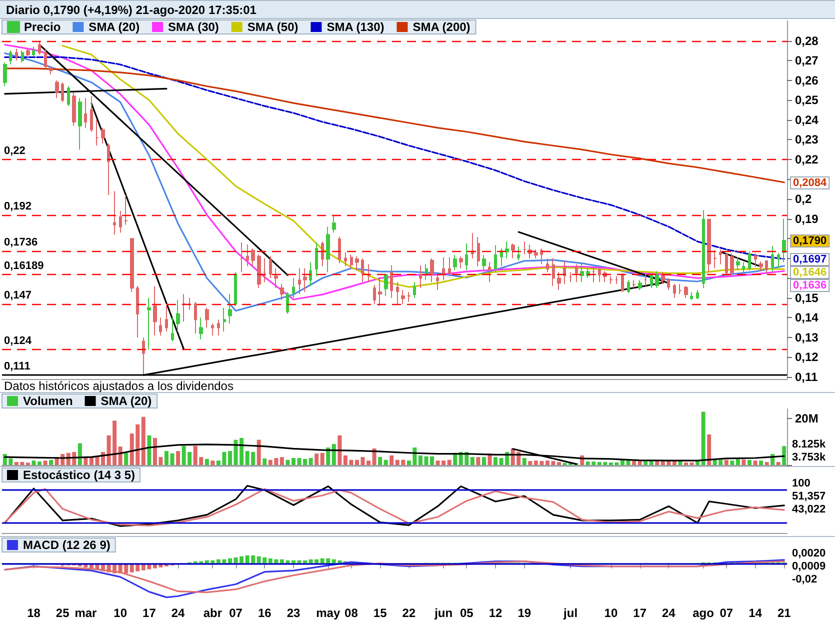 This screenshot has height=620, width=835. What do you see at coordinates (18, 206) in the screenshot?
I see `ref-line-label: 0,192` at bounding box center [18, 206].